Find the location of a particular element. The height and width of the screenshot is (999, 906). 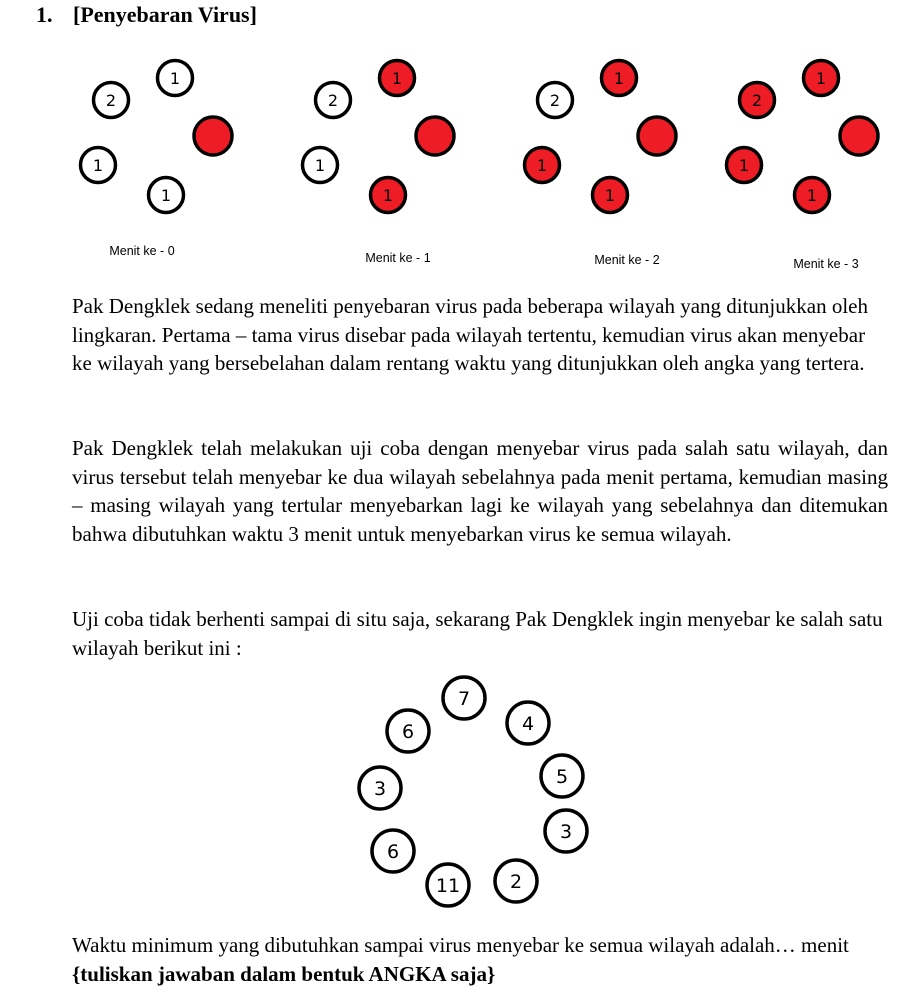

ring-node-label: 11 is located at coordinates (448, 886).